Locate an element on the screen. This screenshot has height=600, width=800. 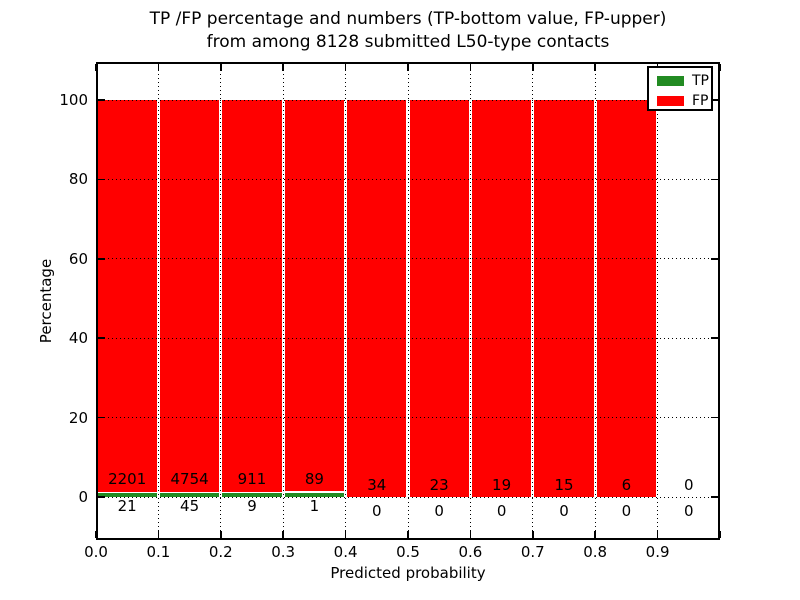
fp-count-label: 911 is located at coordinates (252, 479).